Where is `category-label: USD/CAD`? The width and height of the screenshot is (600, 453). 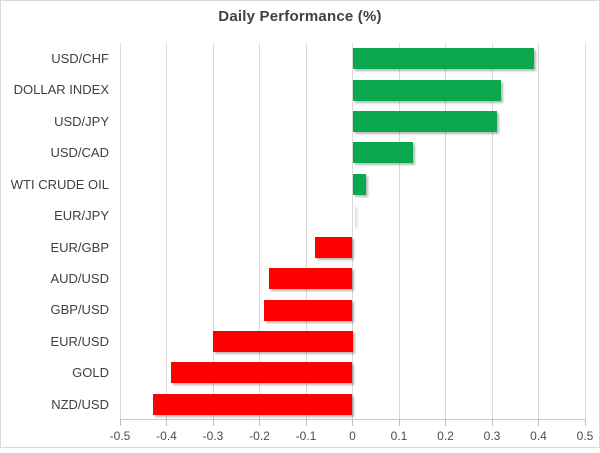
category-label: USD/CAD is located at coordinates (79, 153).